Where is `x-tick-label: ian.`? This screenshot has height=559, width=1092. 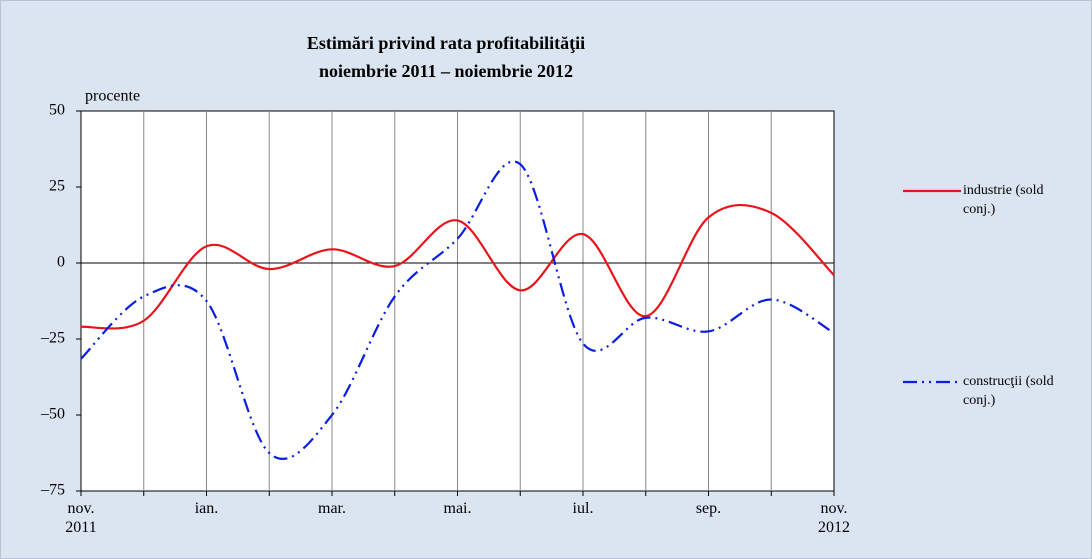
x-tick-label: ian. is located at coordinates (206, 508).